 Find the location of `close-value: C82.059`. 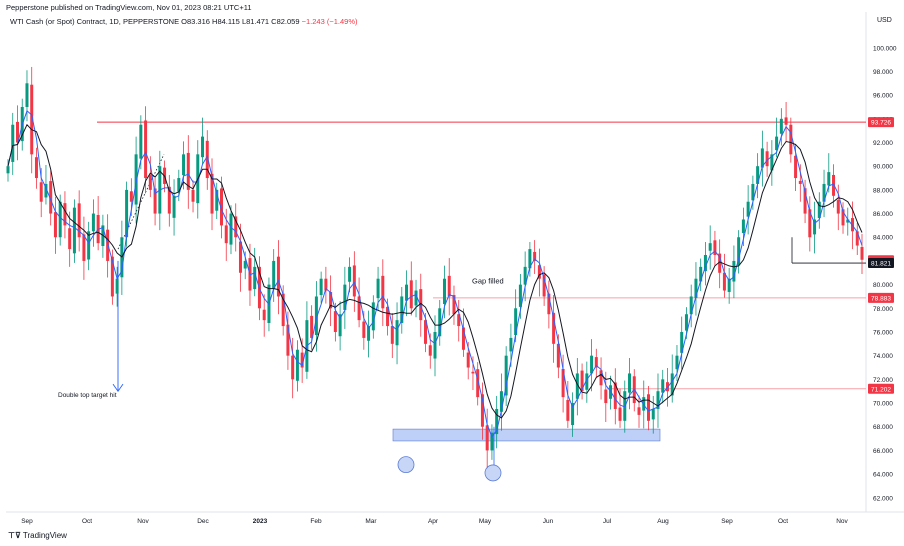

close-value: C82.059 is located at coordinates (285, 21).